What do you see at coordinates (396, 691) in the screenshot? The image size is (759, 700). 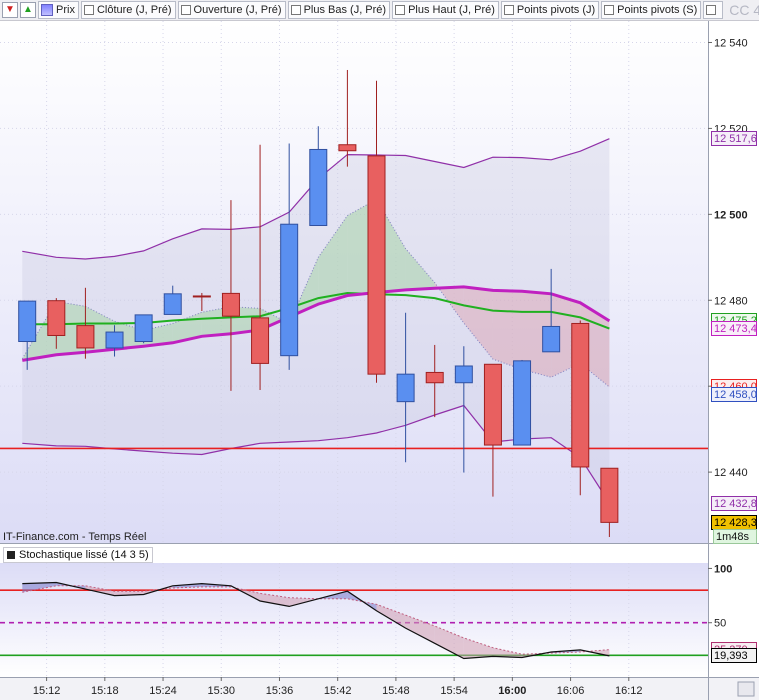 I see `x-tick-label: 15:48` at bounding box center [396, 691].